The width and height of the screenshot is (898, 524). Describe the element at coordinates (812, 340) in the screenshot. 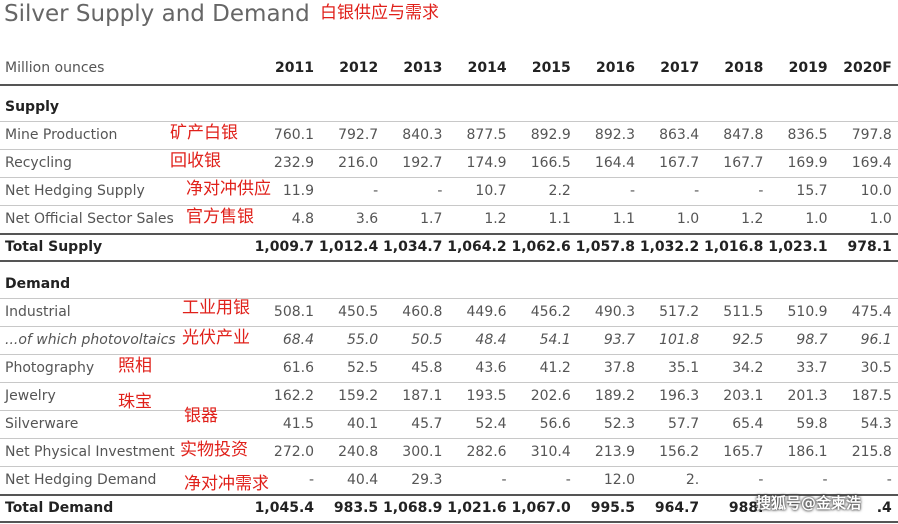

I see `cell: 98.7` at that location.